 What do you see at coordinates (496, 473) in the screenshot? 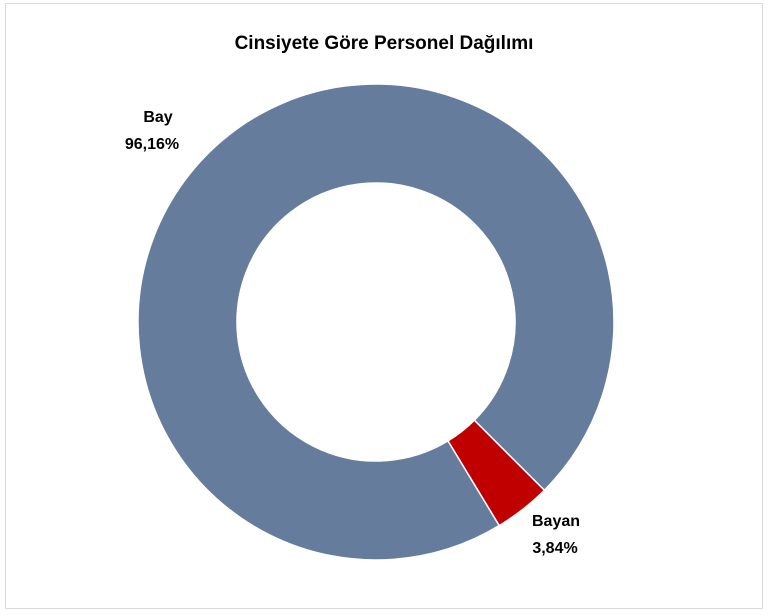
I see `donut-slice` at bounding box center [496, 473].